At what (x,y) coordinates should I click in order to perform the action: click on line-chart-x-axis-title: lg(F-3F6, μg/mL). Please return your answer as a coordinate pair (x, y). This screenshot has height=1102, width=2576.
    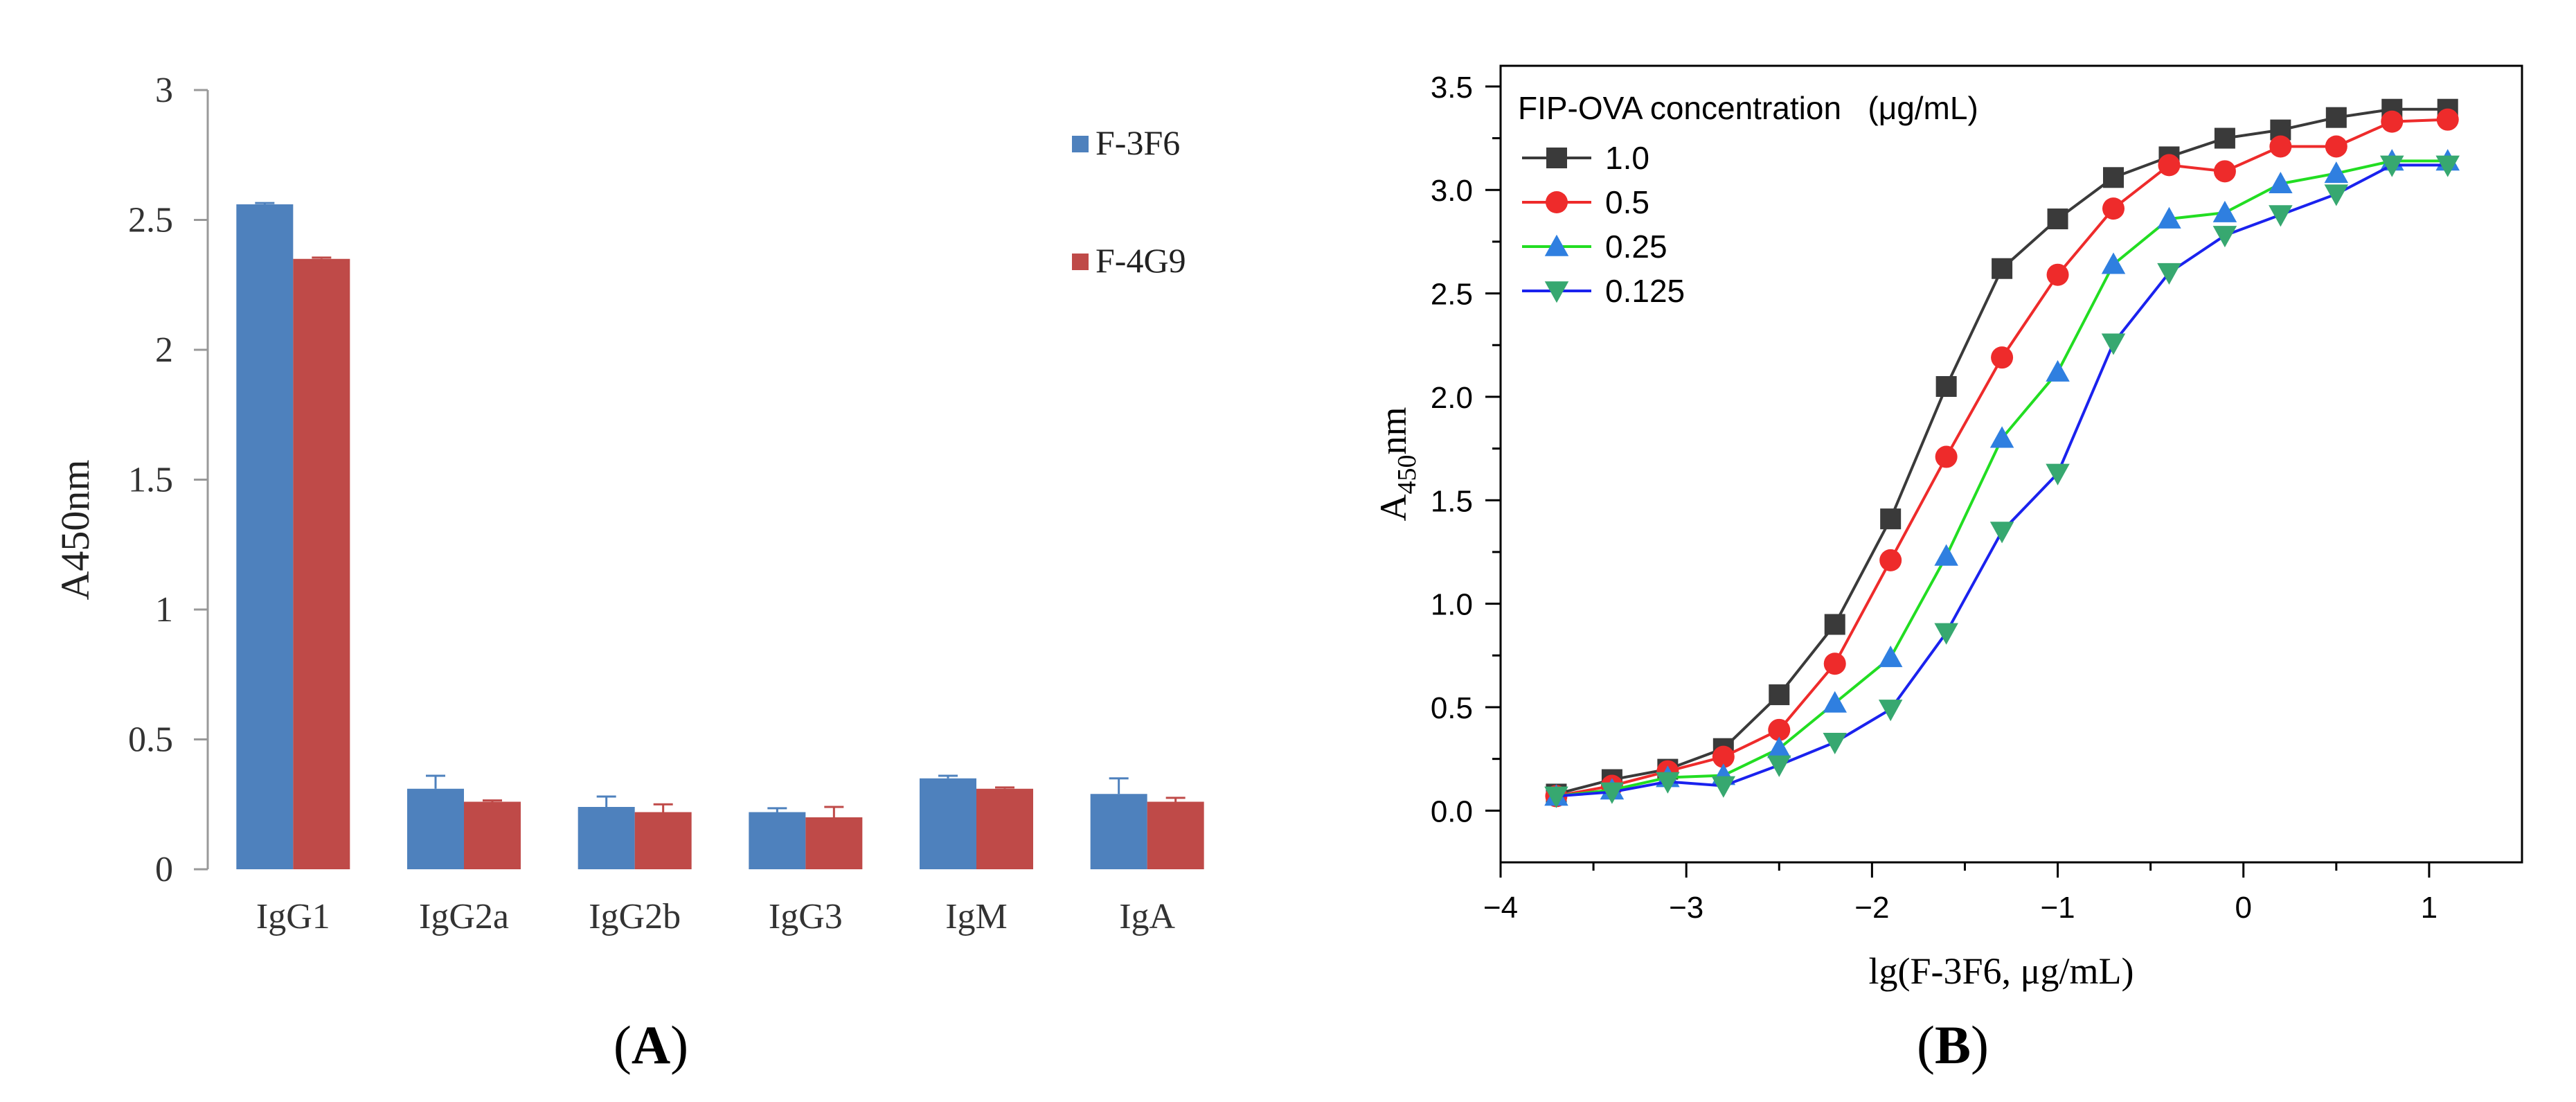
    Looking at the image, I should click on (2001, 971).